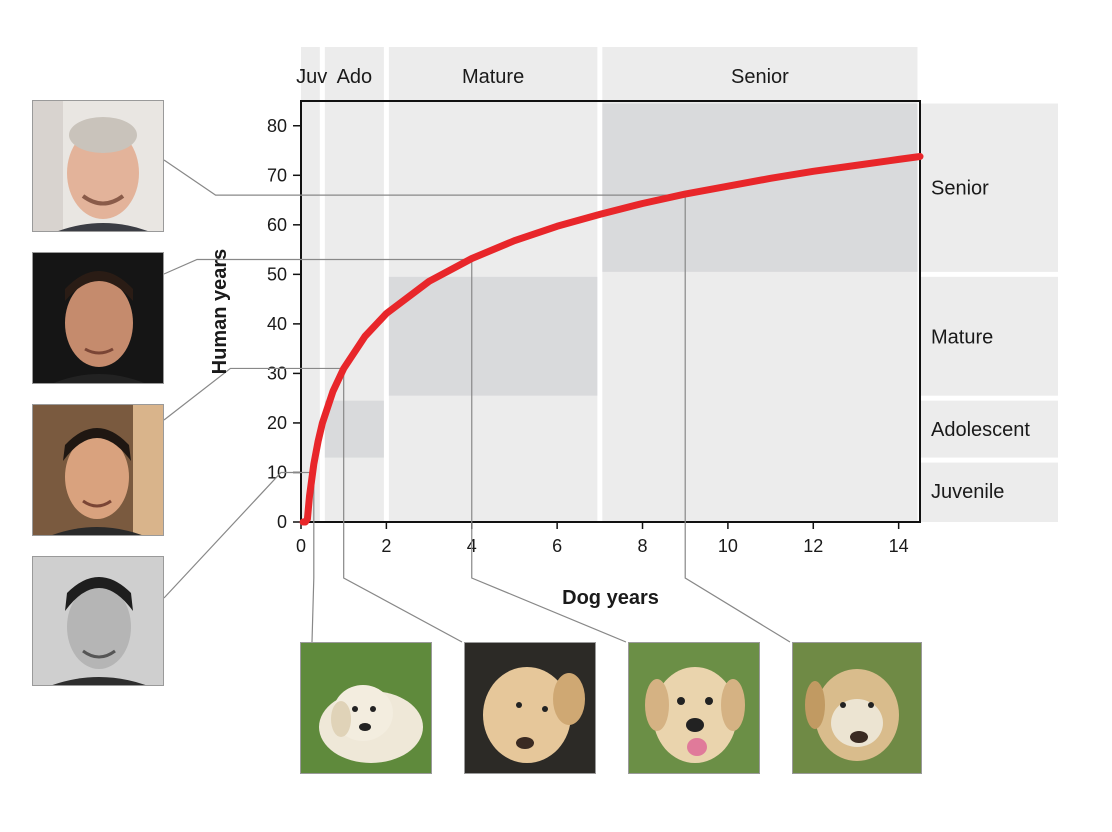 The height and width of the screenshot is (832, 1112). Describe the element at coordinates (277, 472) in the screenshot. I see `y-tick-label: 10` at that location.